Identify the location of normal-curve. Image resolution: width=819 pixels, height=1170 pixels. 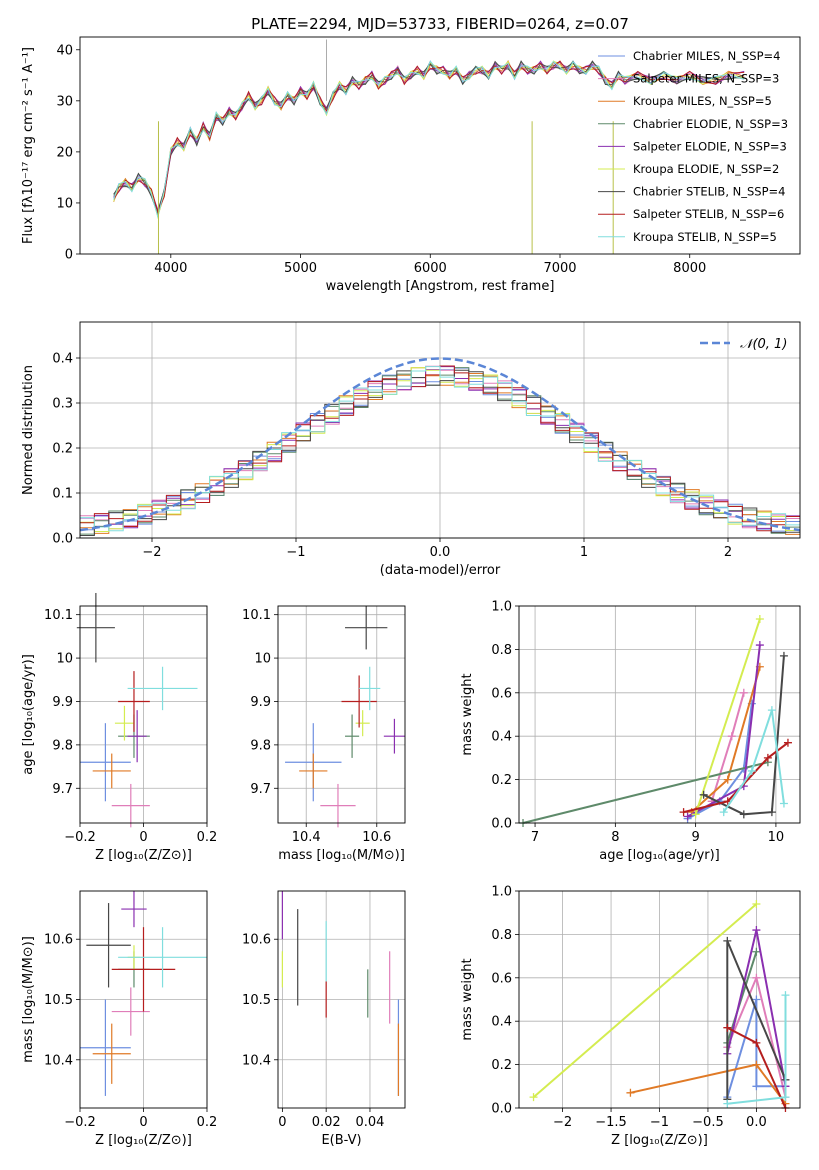
(440, 444).